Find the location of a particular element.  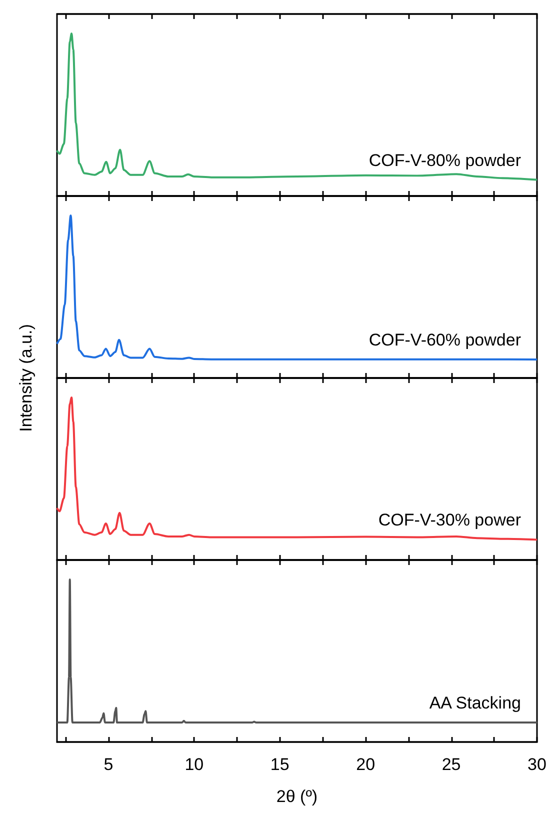

series-label: AA Stacking is located at coordinates (475, 703).